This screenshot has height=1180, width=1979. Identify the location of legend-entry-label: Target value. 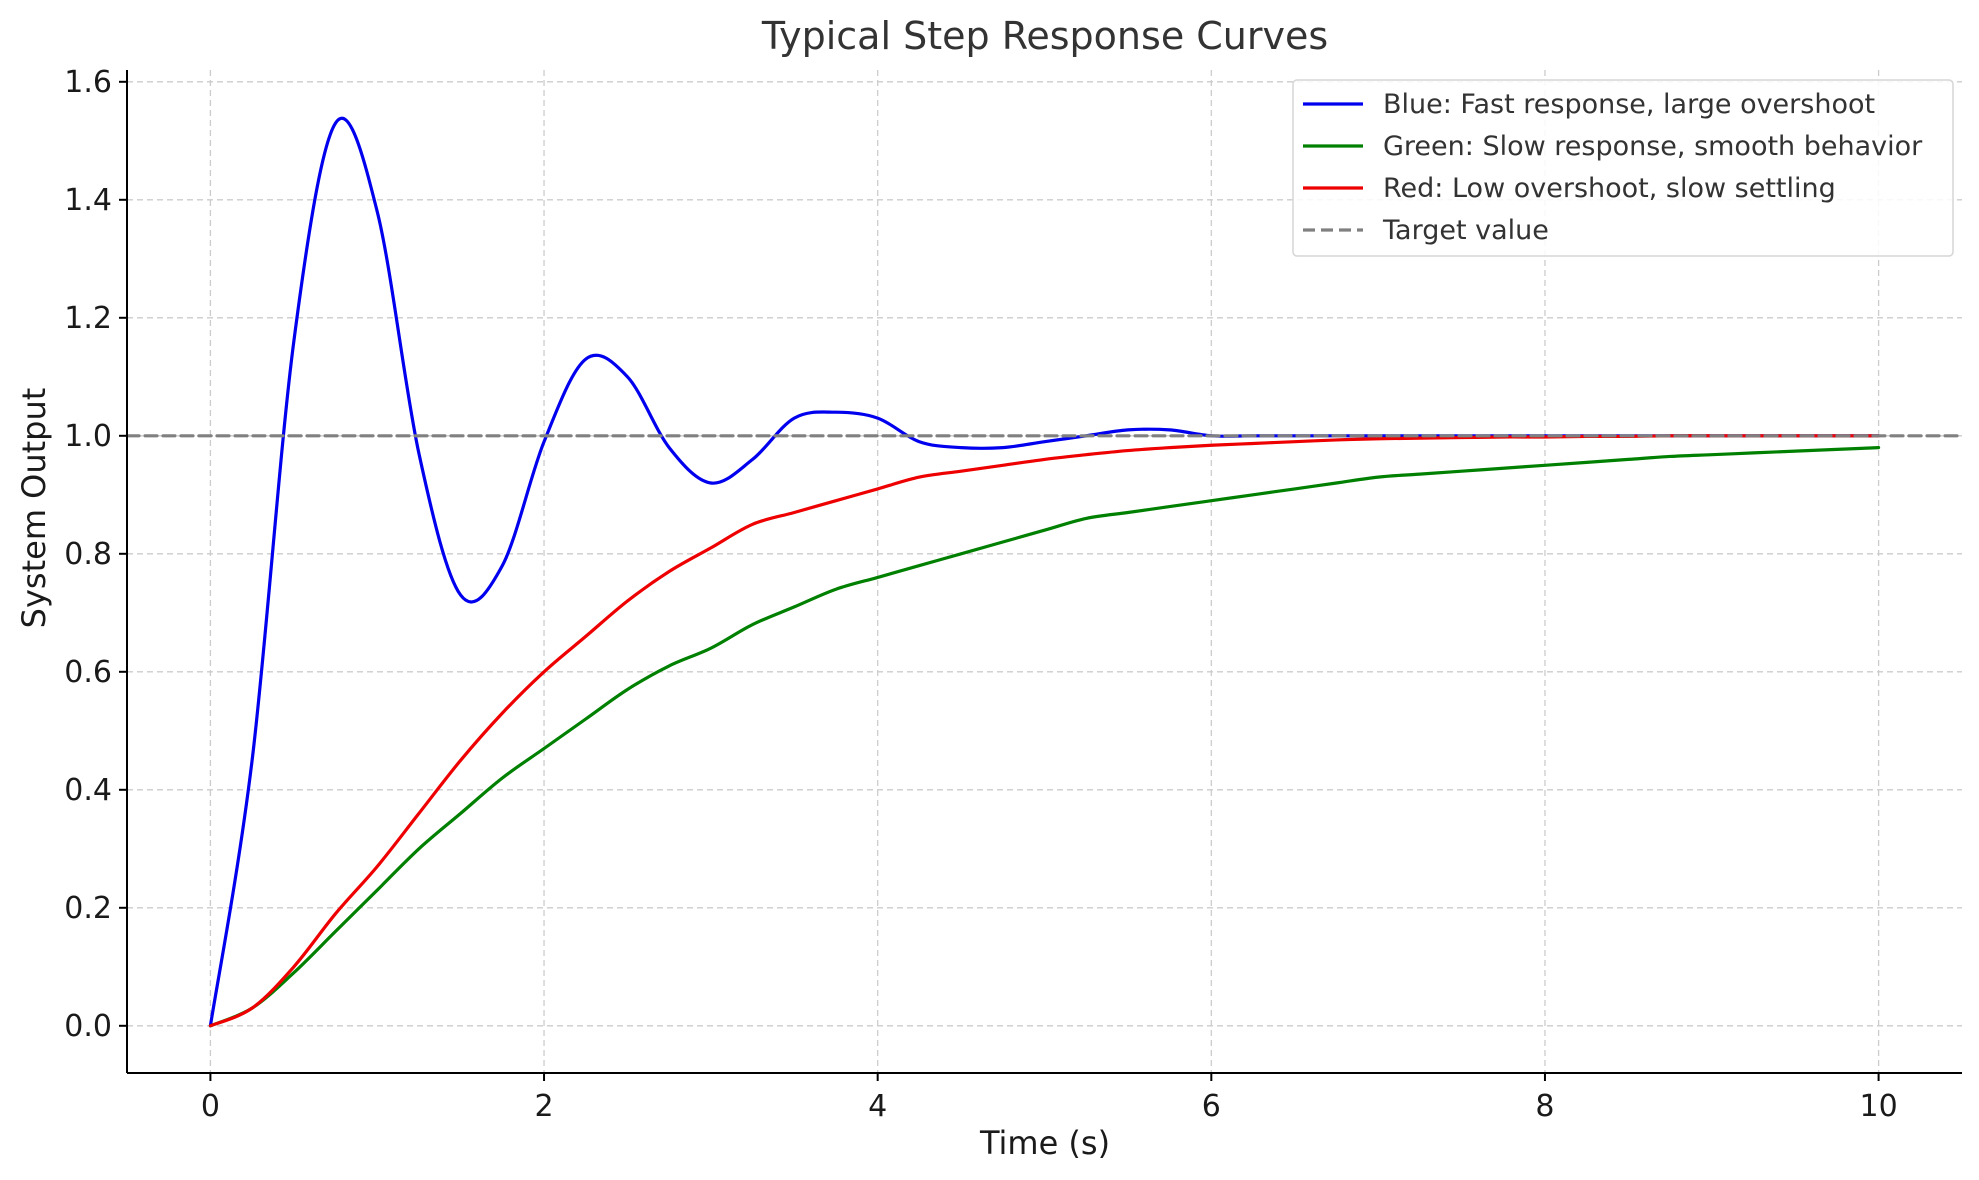
(1465, 230).